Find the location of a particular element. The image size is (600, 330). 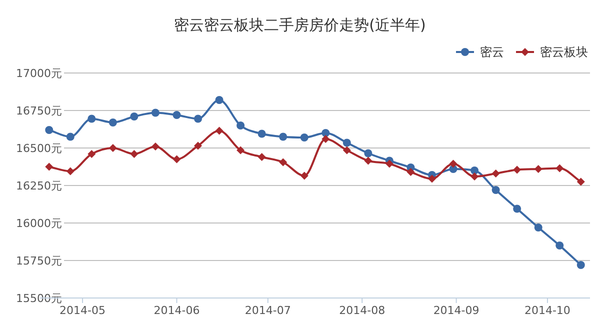

x-tick-label: 2014-08 is located at coordinates (362, 310).